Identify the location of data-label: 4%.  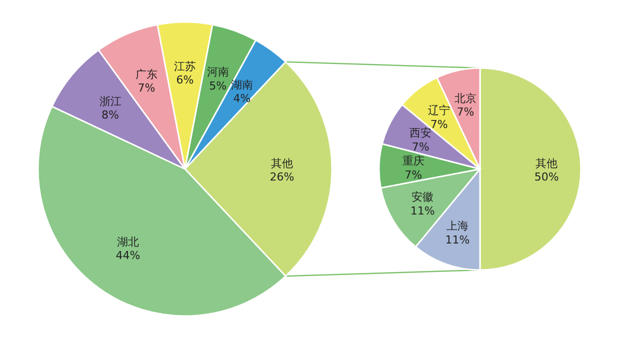
(242, 99).